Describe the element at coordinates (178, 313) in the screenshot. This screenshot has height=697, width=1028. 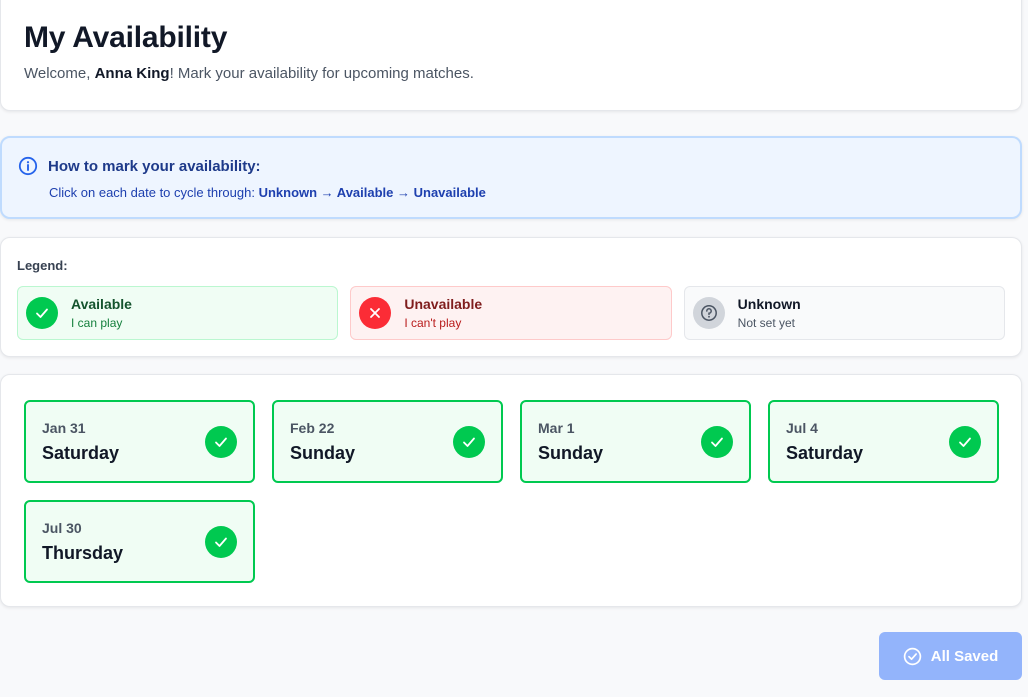
I see `legend-available: Available I can play` at that location.